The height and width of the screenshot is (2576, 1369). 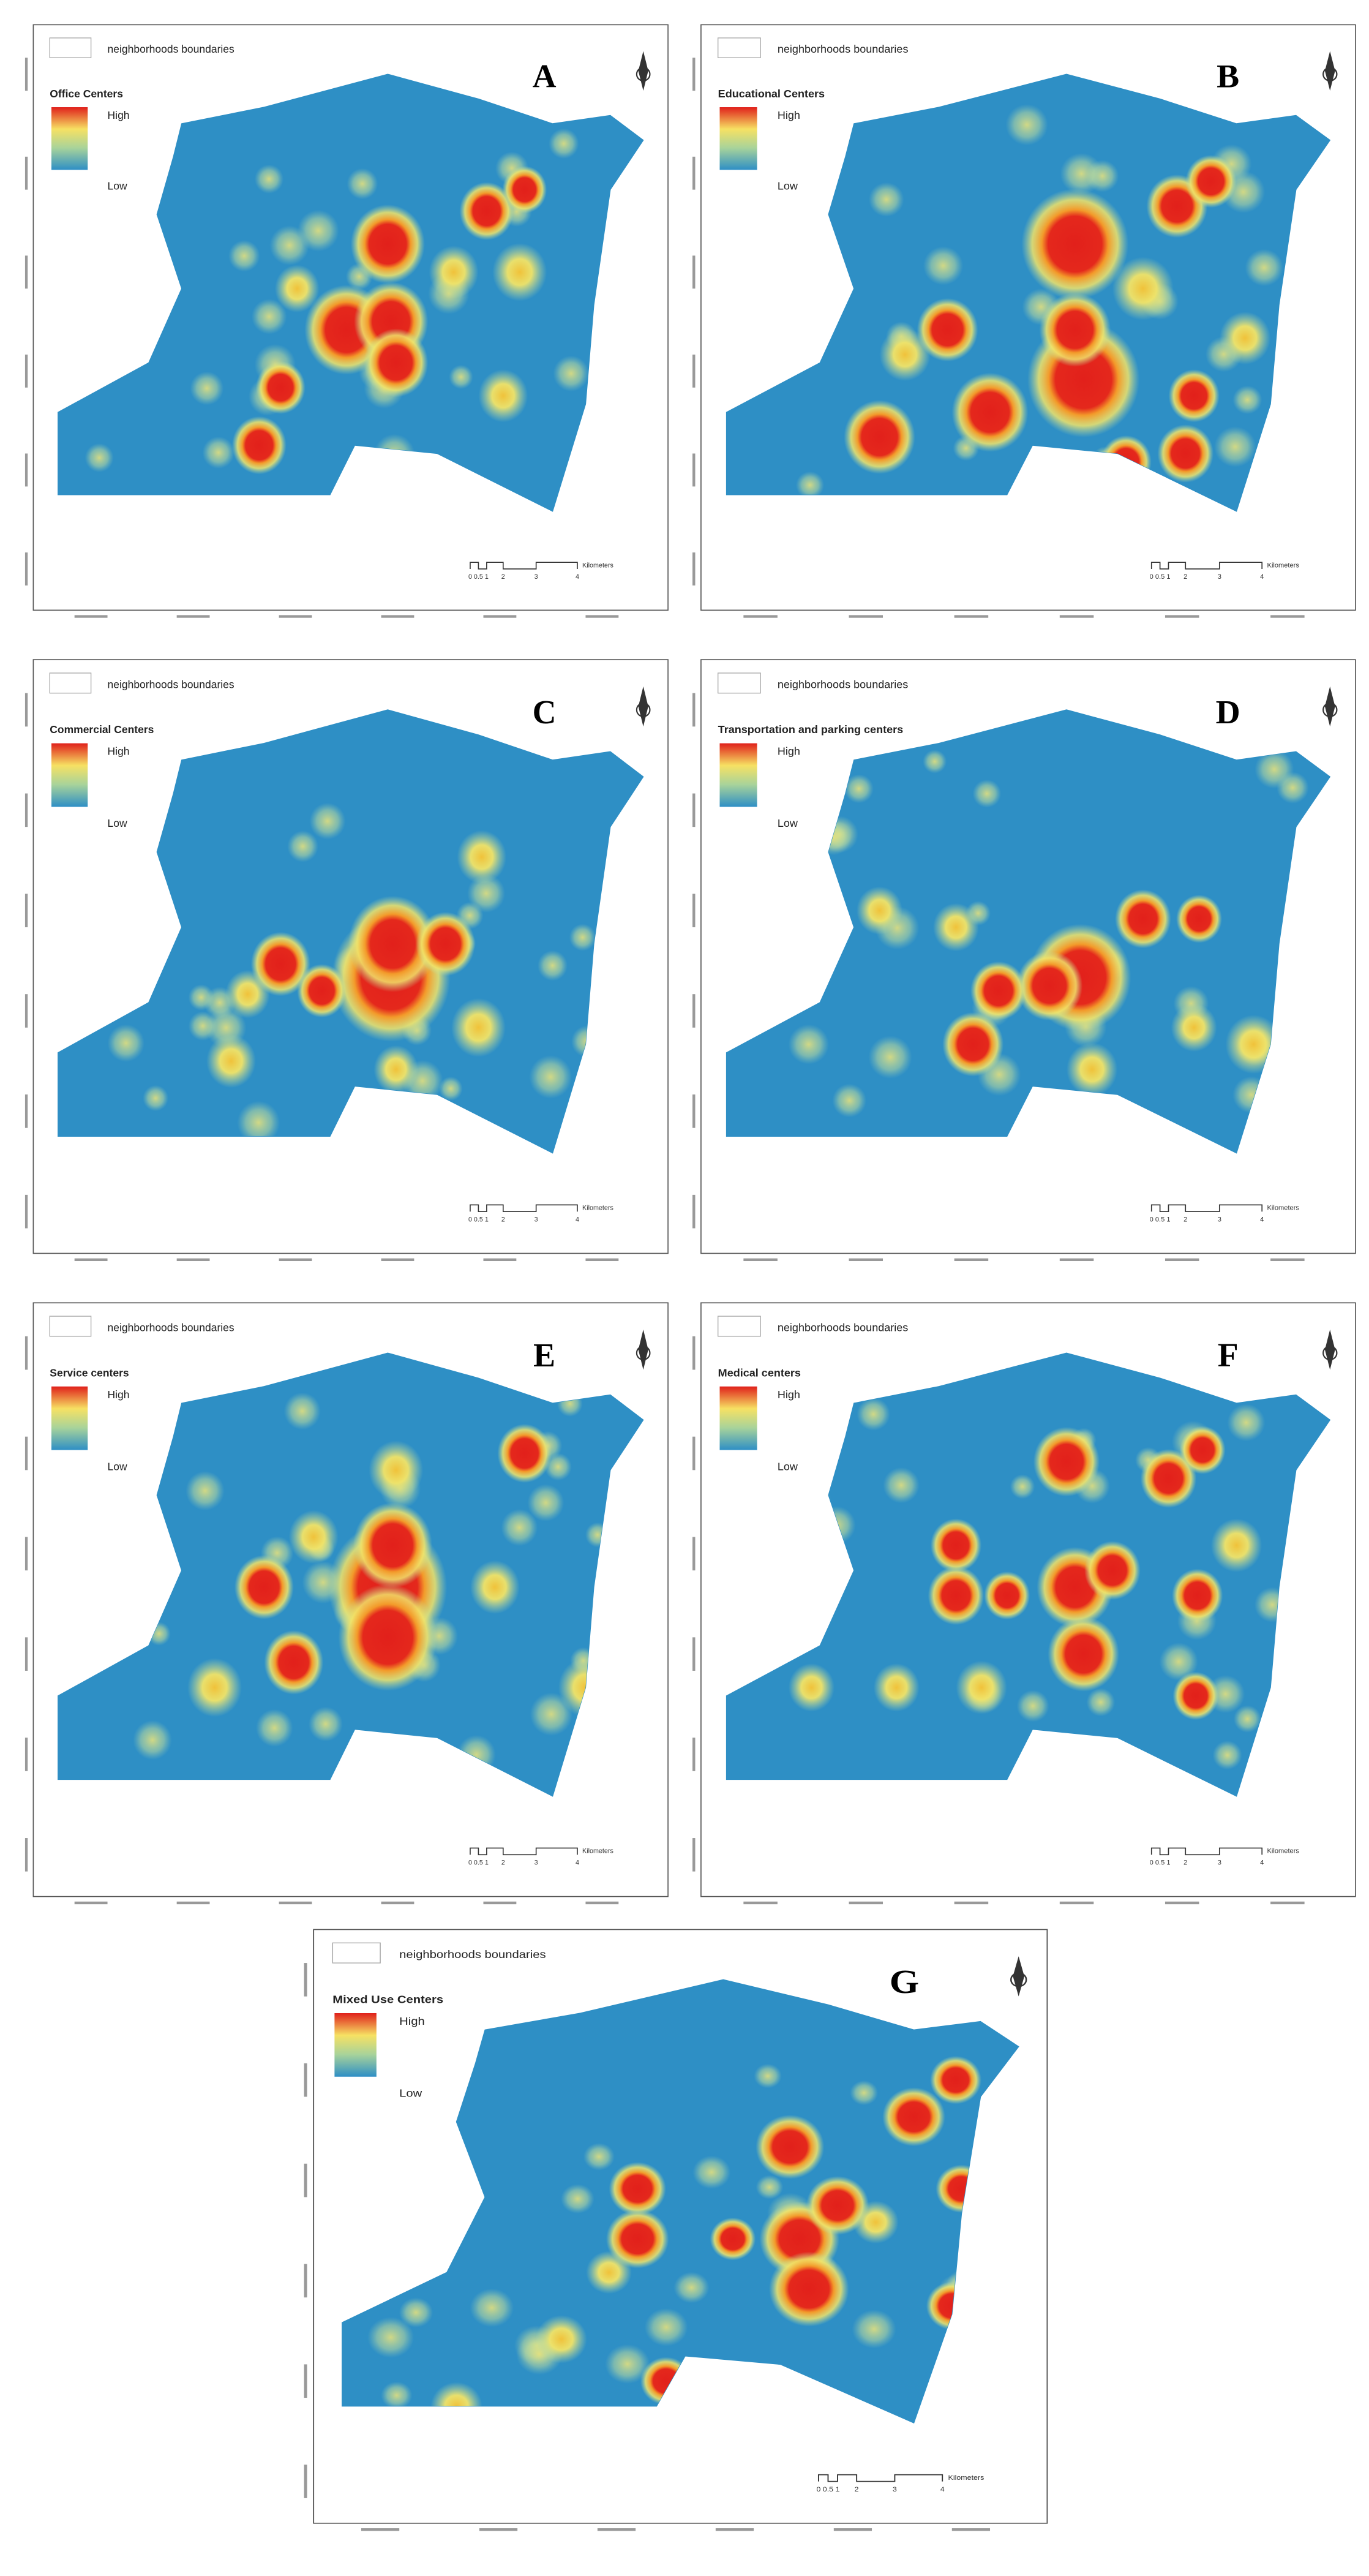 I want to click on legend-low: Low, so click(x=788, y=186).